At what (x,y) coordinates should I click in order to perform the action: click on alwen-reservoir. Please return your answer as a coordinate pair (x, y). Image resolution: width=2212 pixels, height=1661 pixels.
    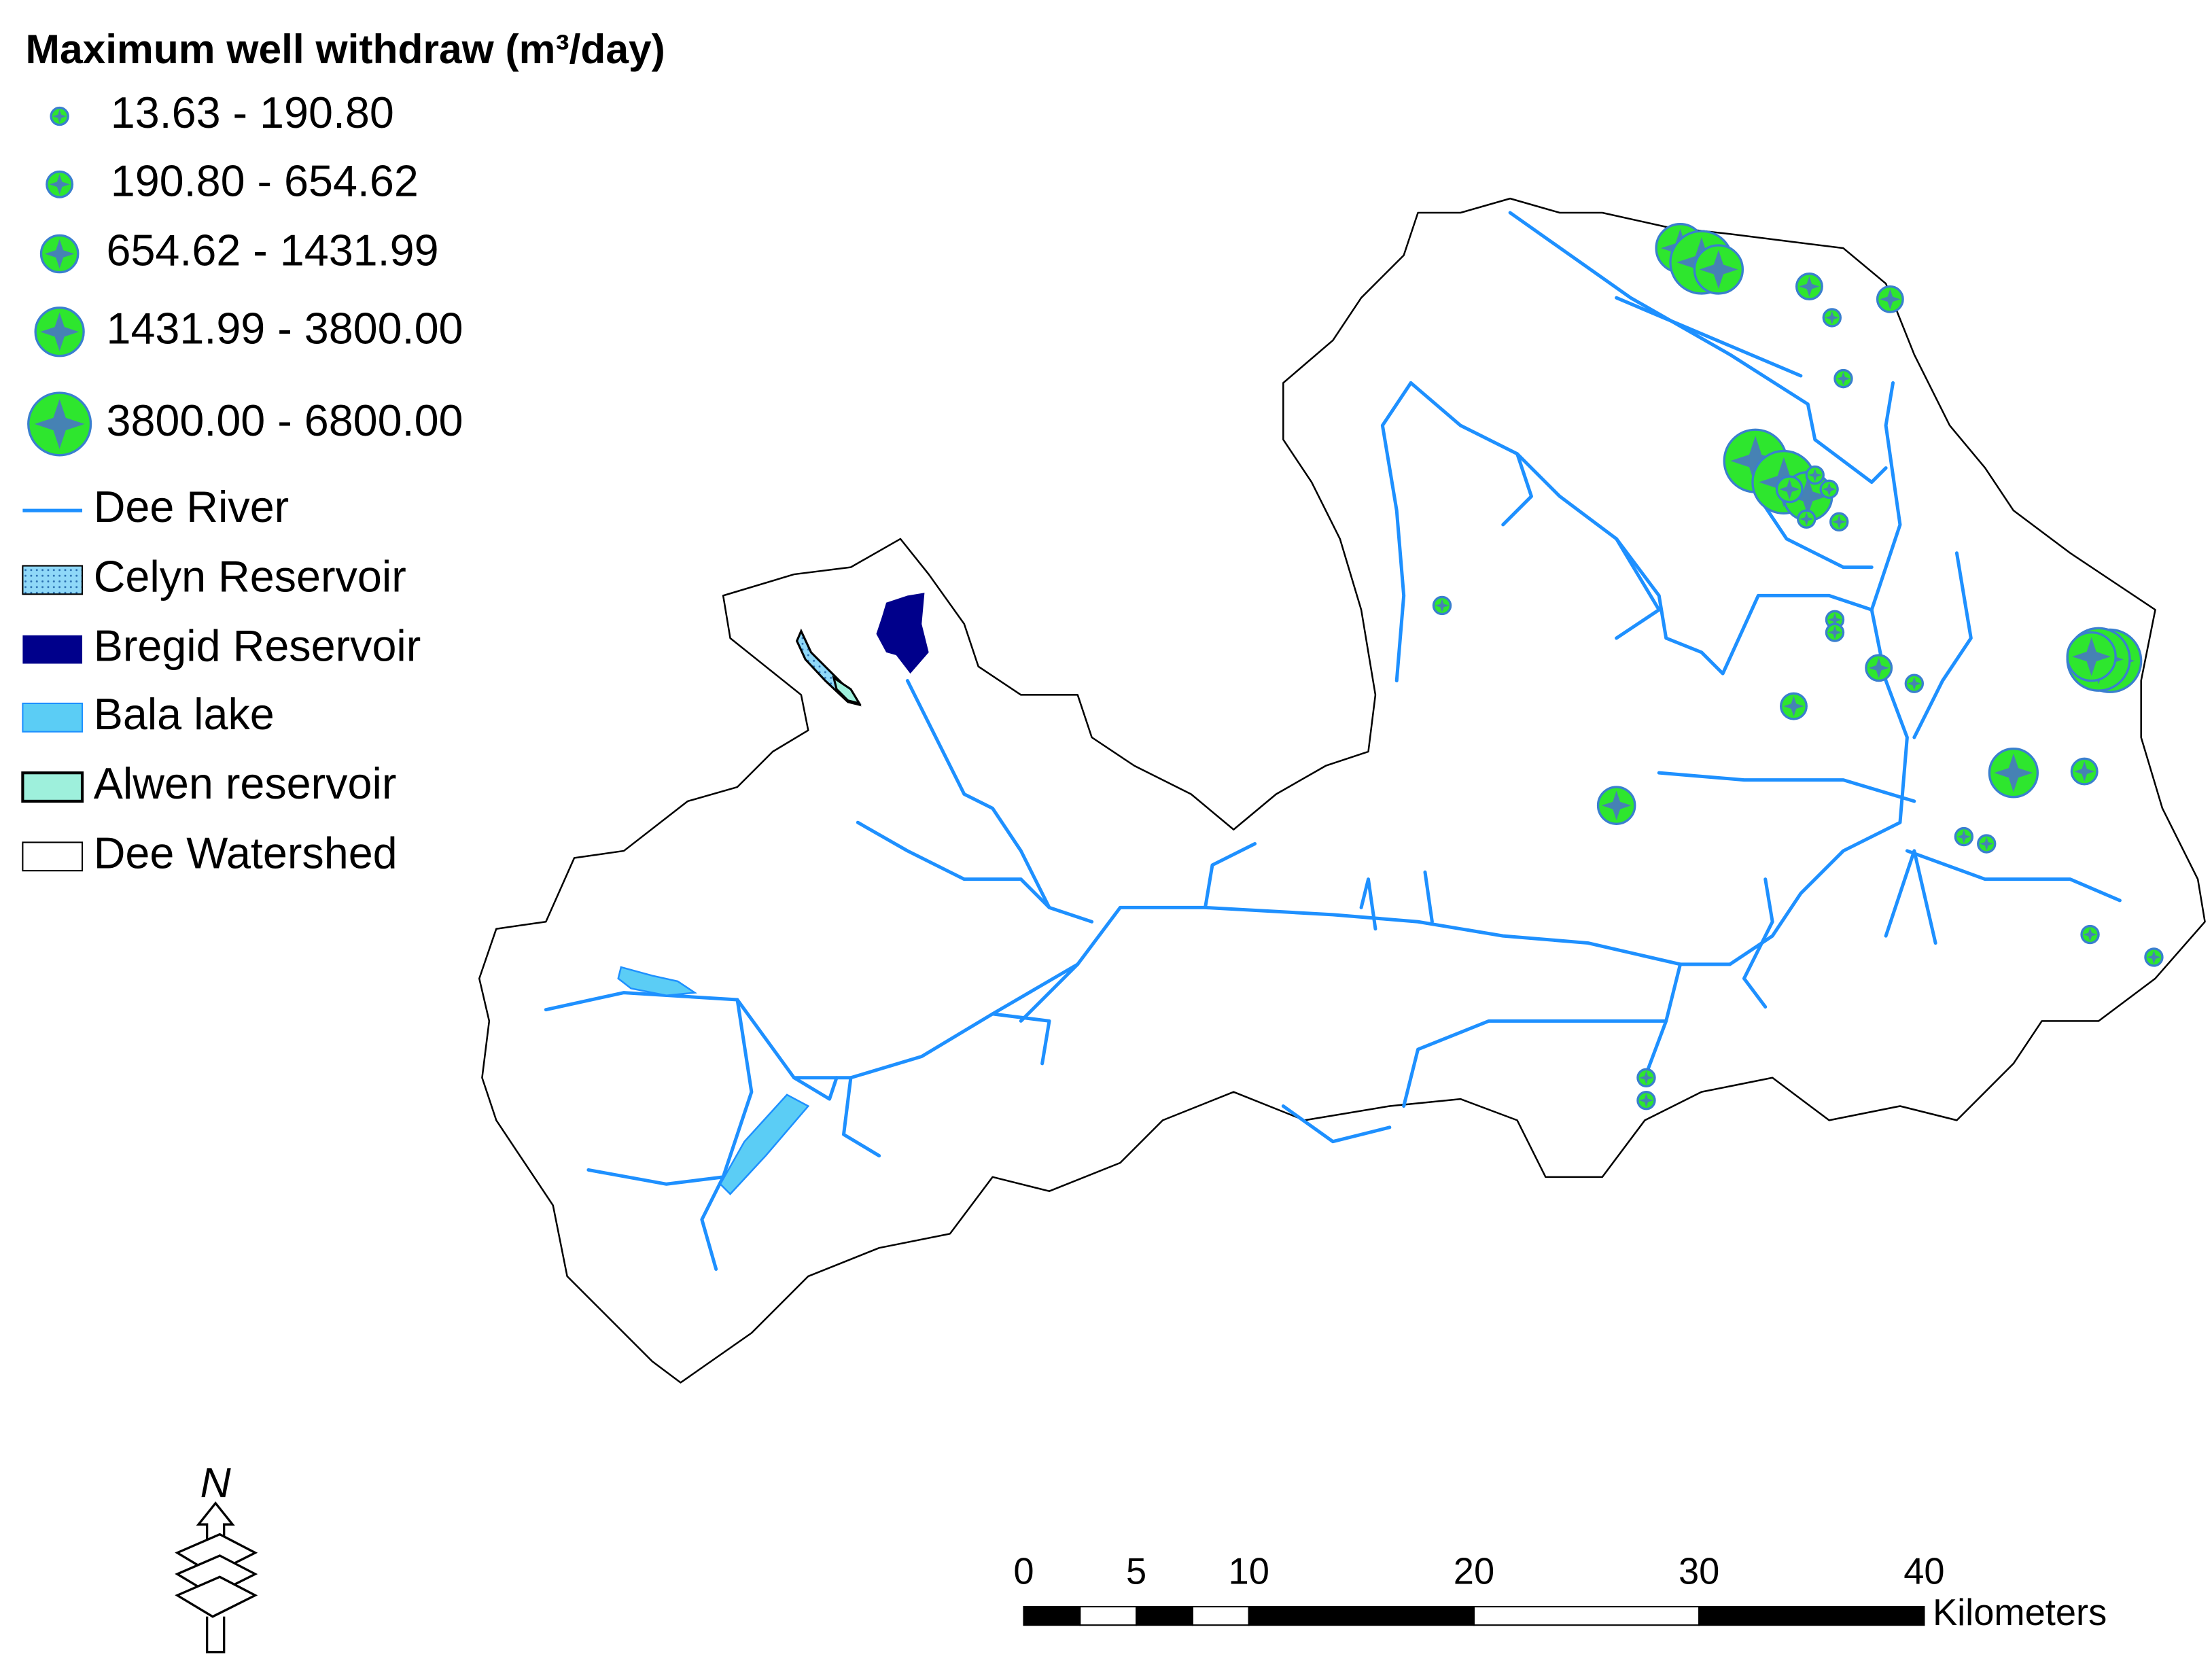
    Looking at the image, I should click on (847, 690).